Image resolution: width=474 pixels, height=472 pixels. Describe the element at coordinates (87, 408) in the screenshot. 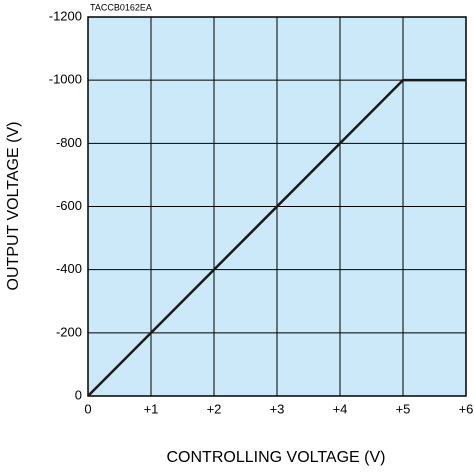

I see `x-tick-label: 0` at that location.